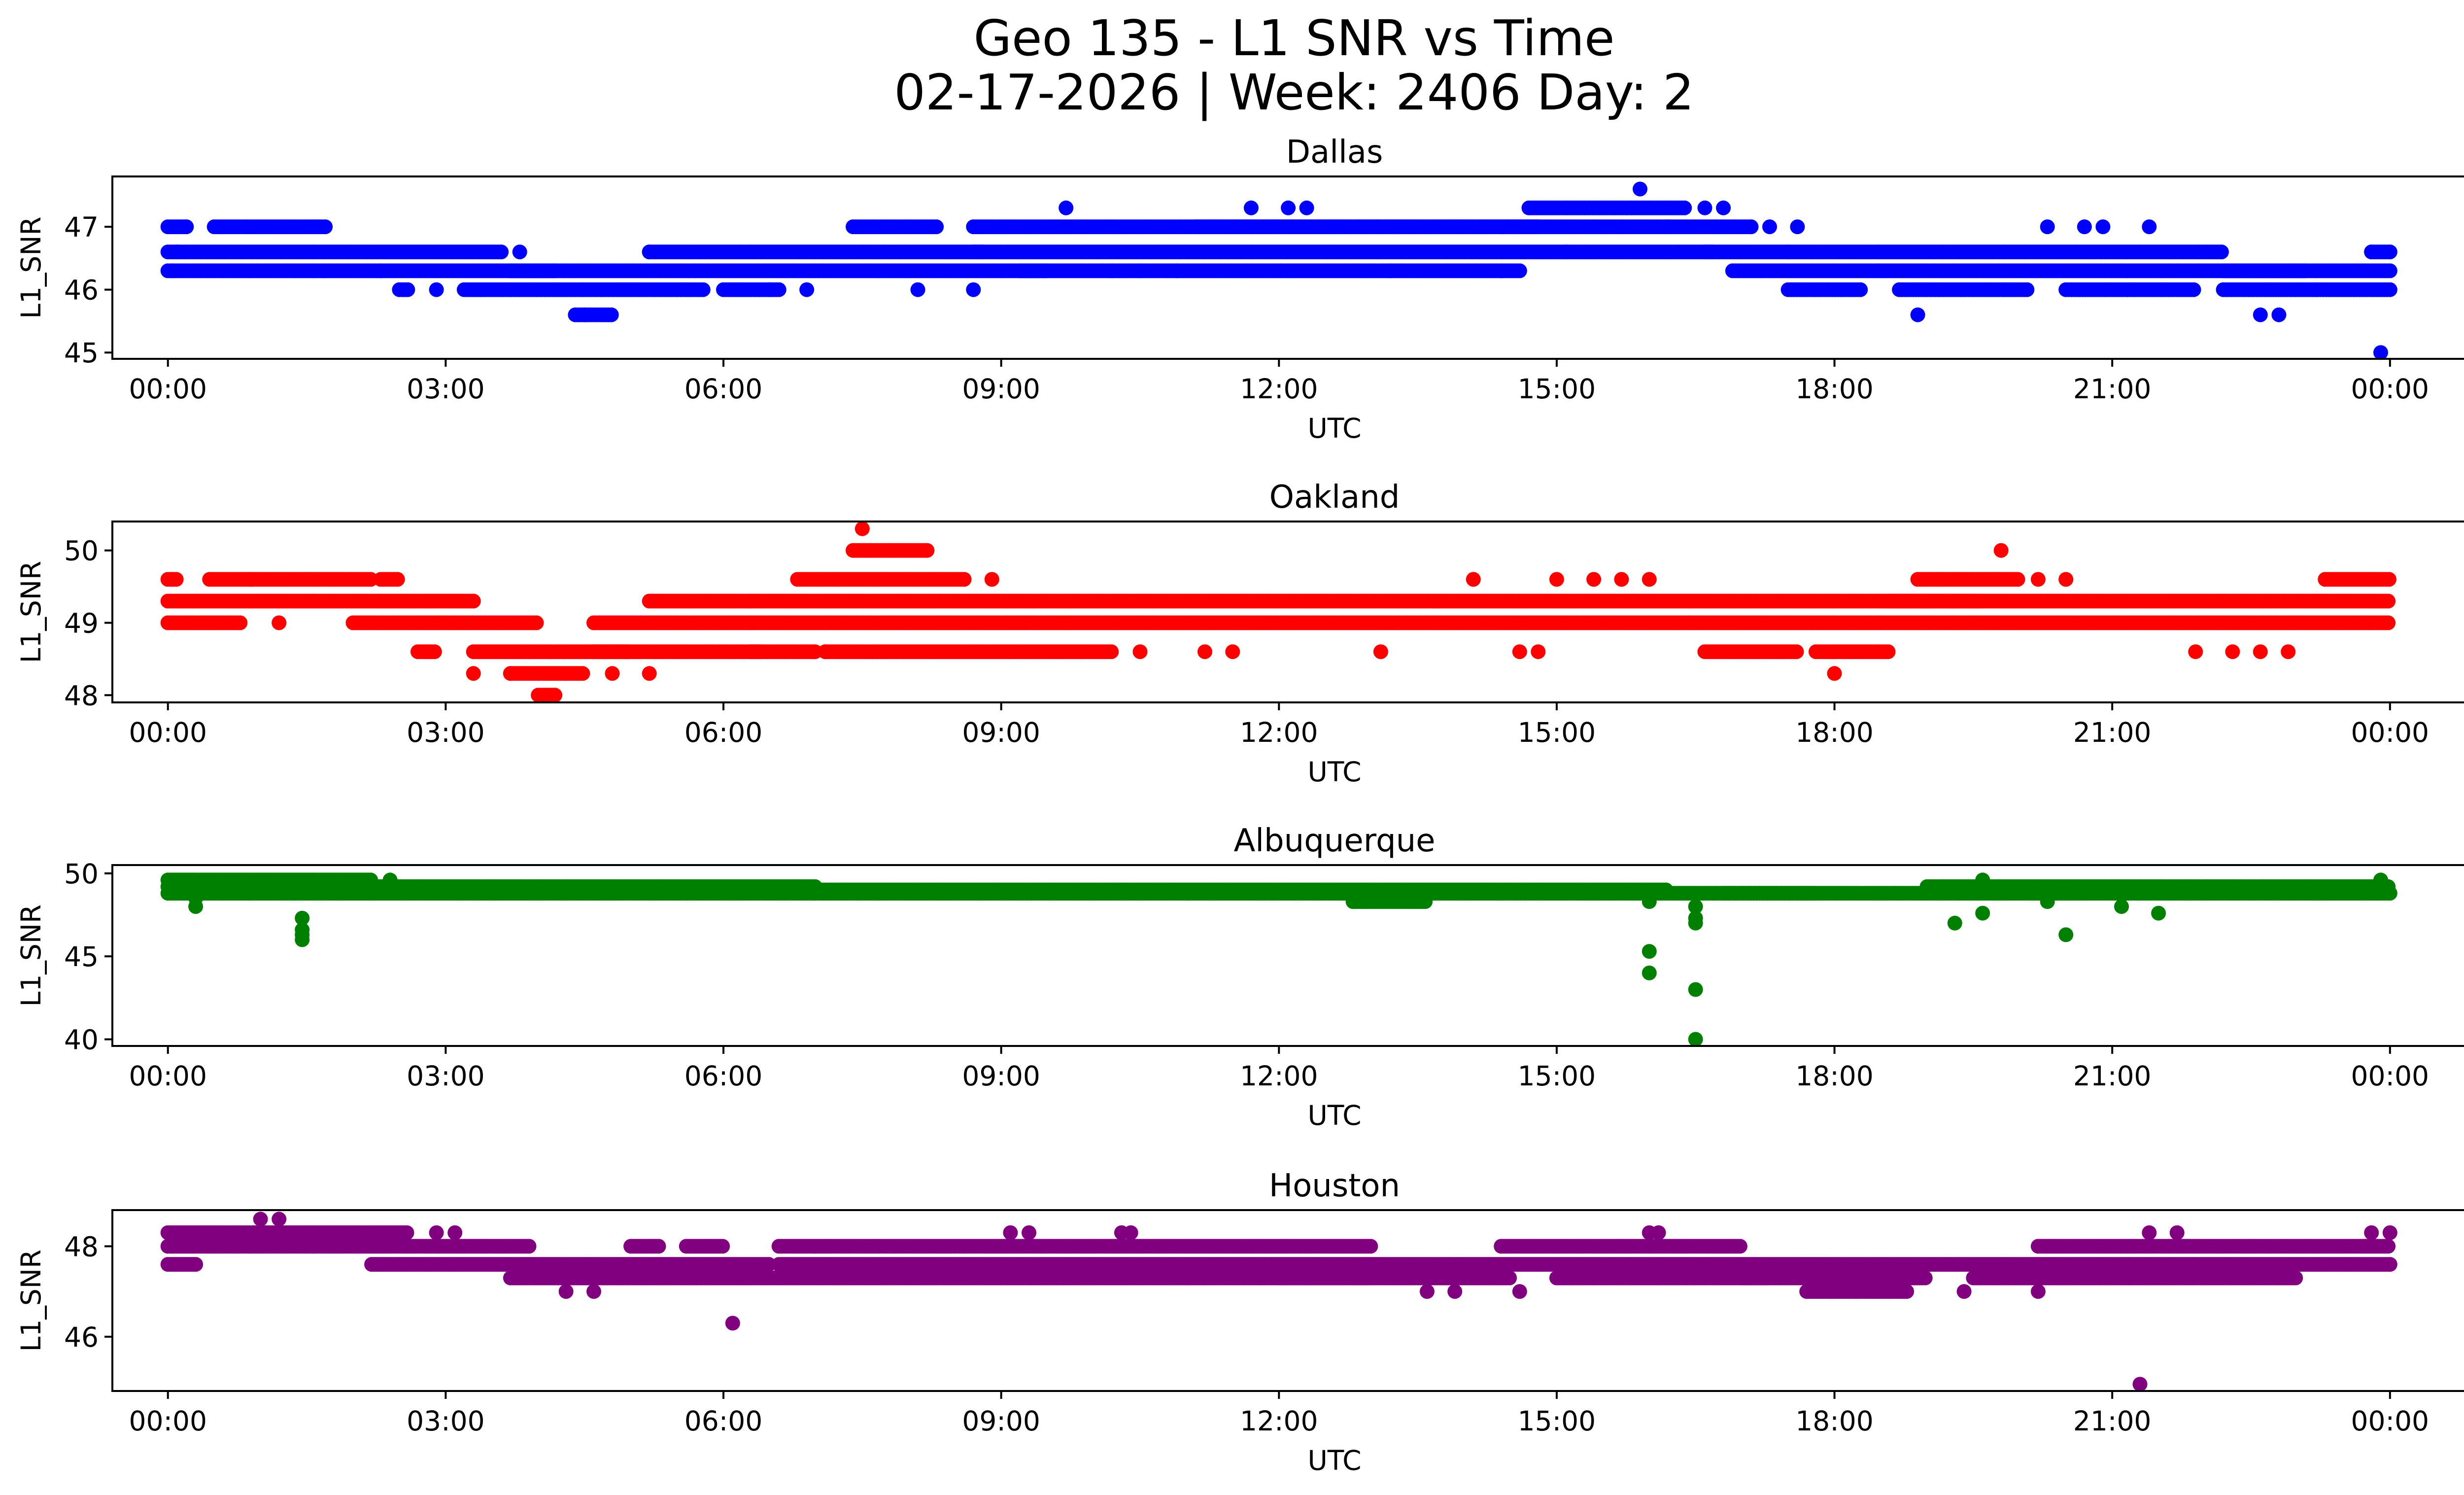  What do you see at coordinates (81, 695) in the screenshot?
I see `y-tick-label: 48` at bounding box center [81, 695].